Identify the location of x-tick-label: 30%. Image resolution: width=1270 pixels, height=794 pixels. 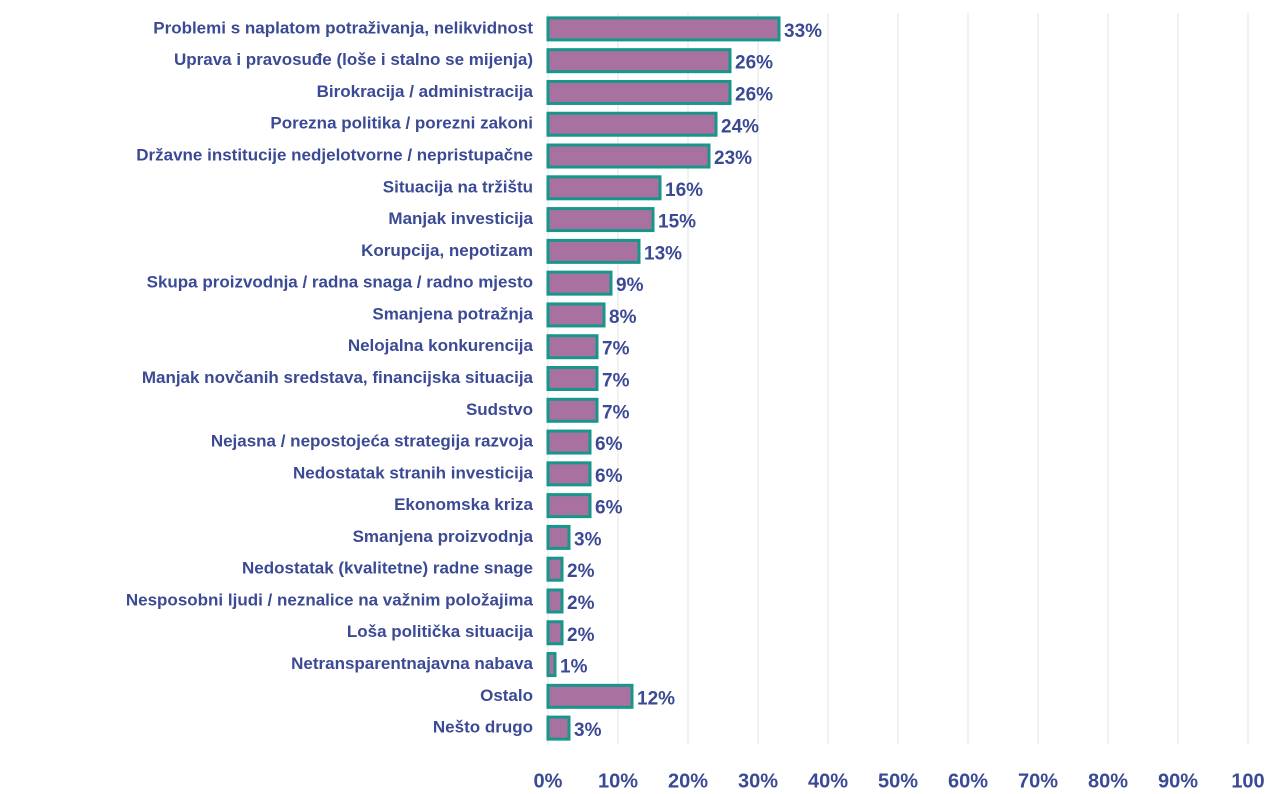
(758, 781).